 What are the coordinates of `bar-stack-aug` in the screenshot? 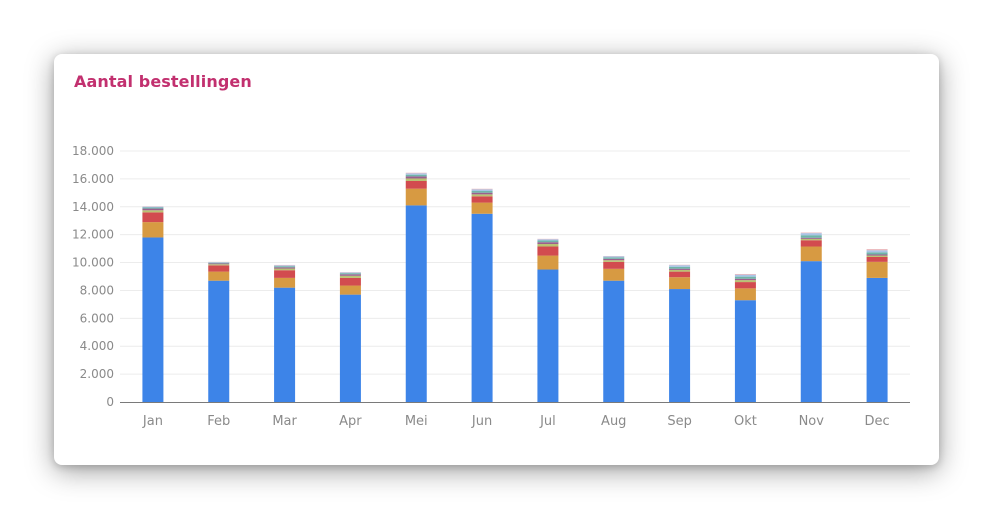 It's located at (614, 329).